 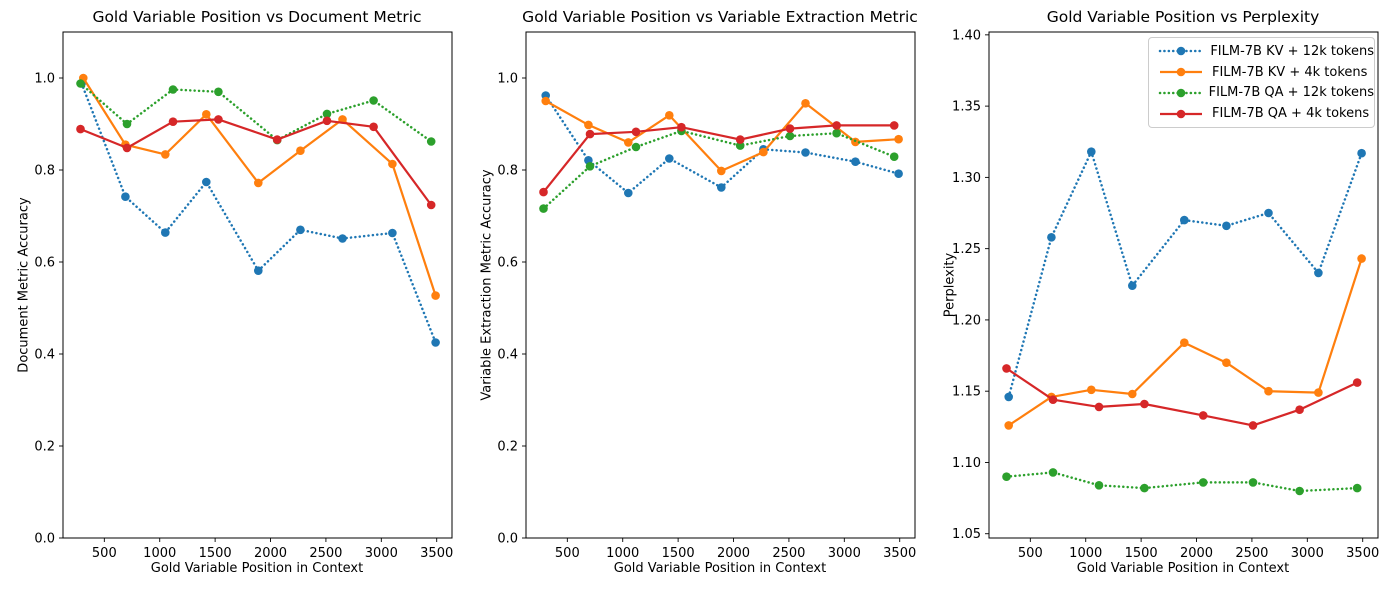 I want to click on legend-label: FILM-7B QA + 4k tokens, so click(x=1291, y=114).